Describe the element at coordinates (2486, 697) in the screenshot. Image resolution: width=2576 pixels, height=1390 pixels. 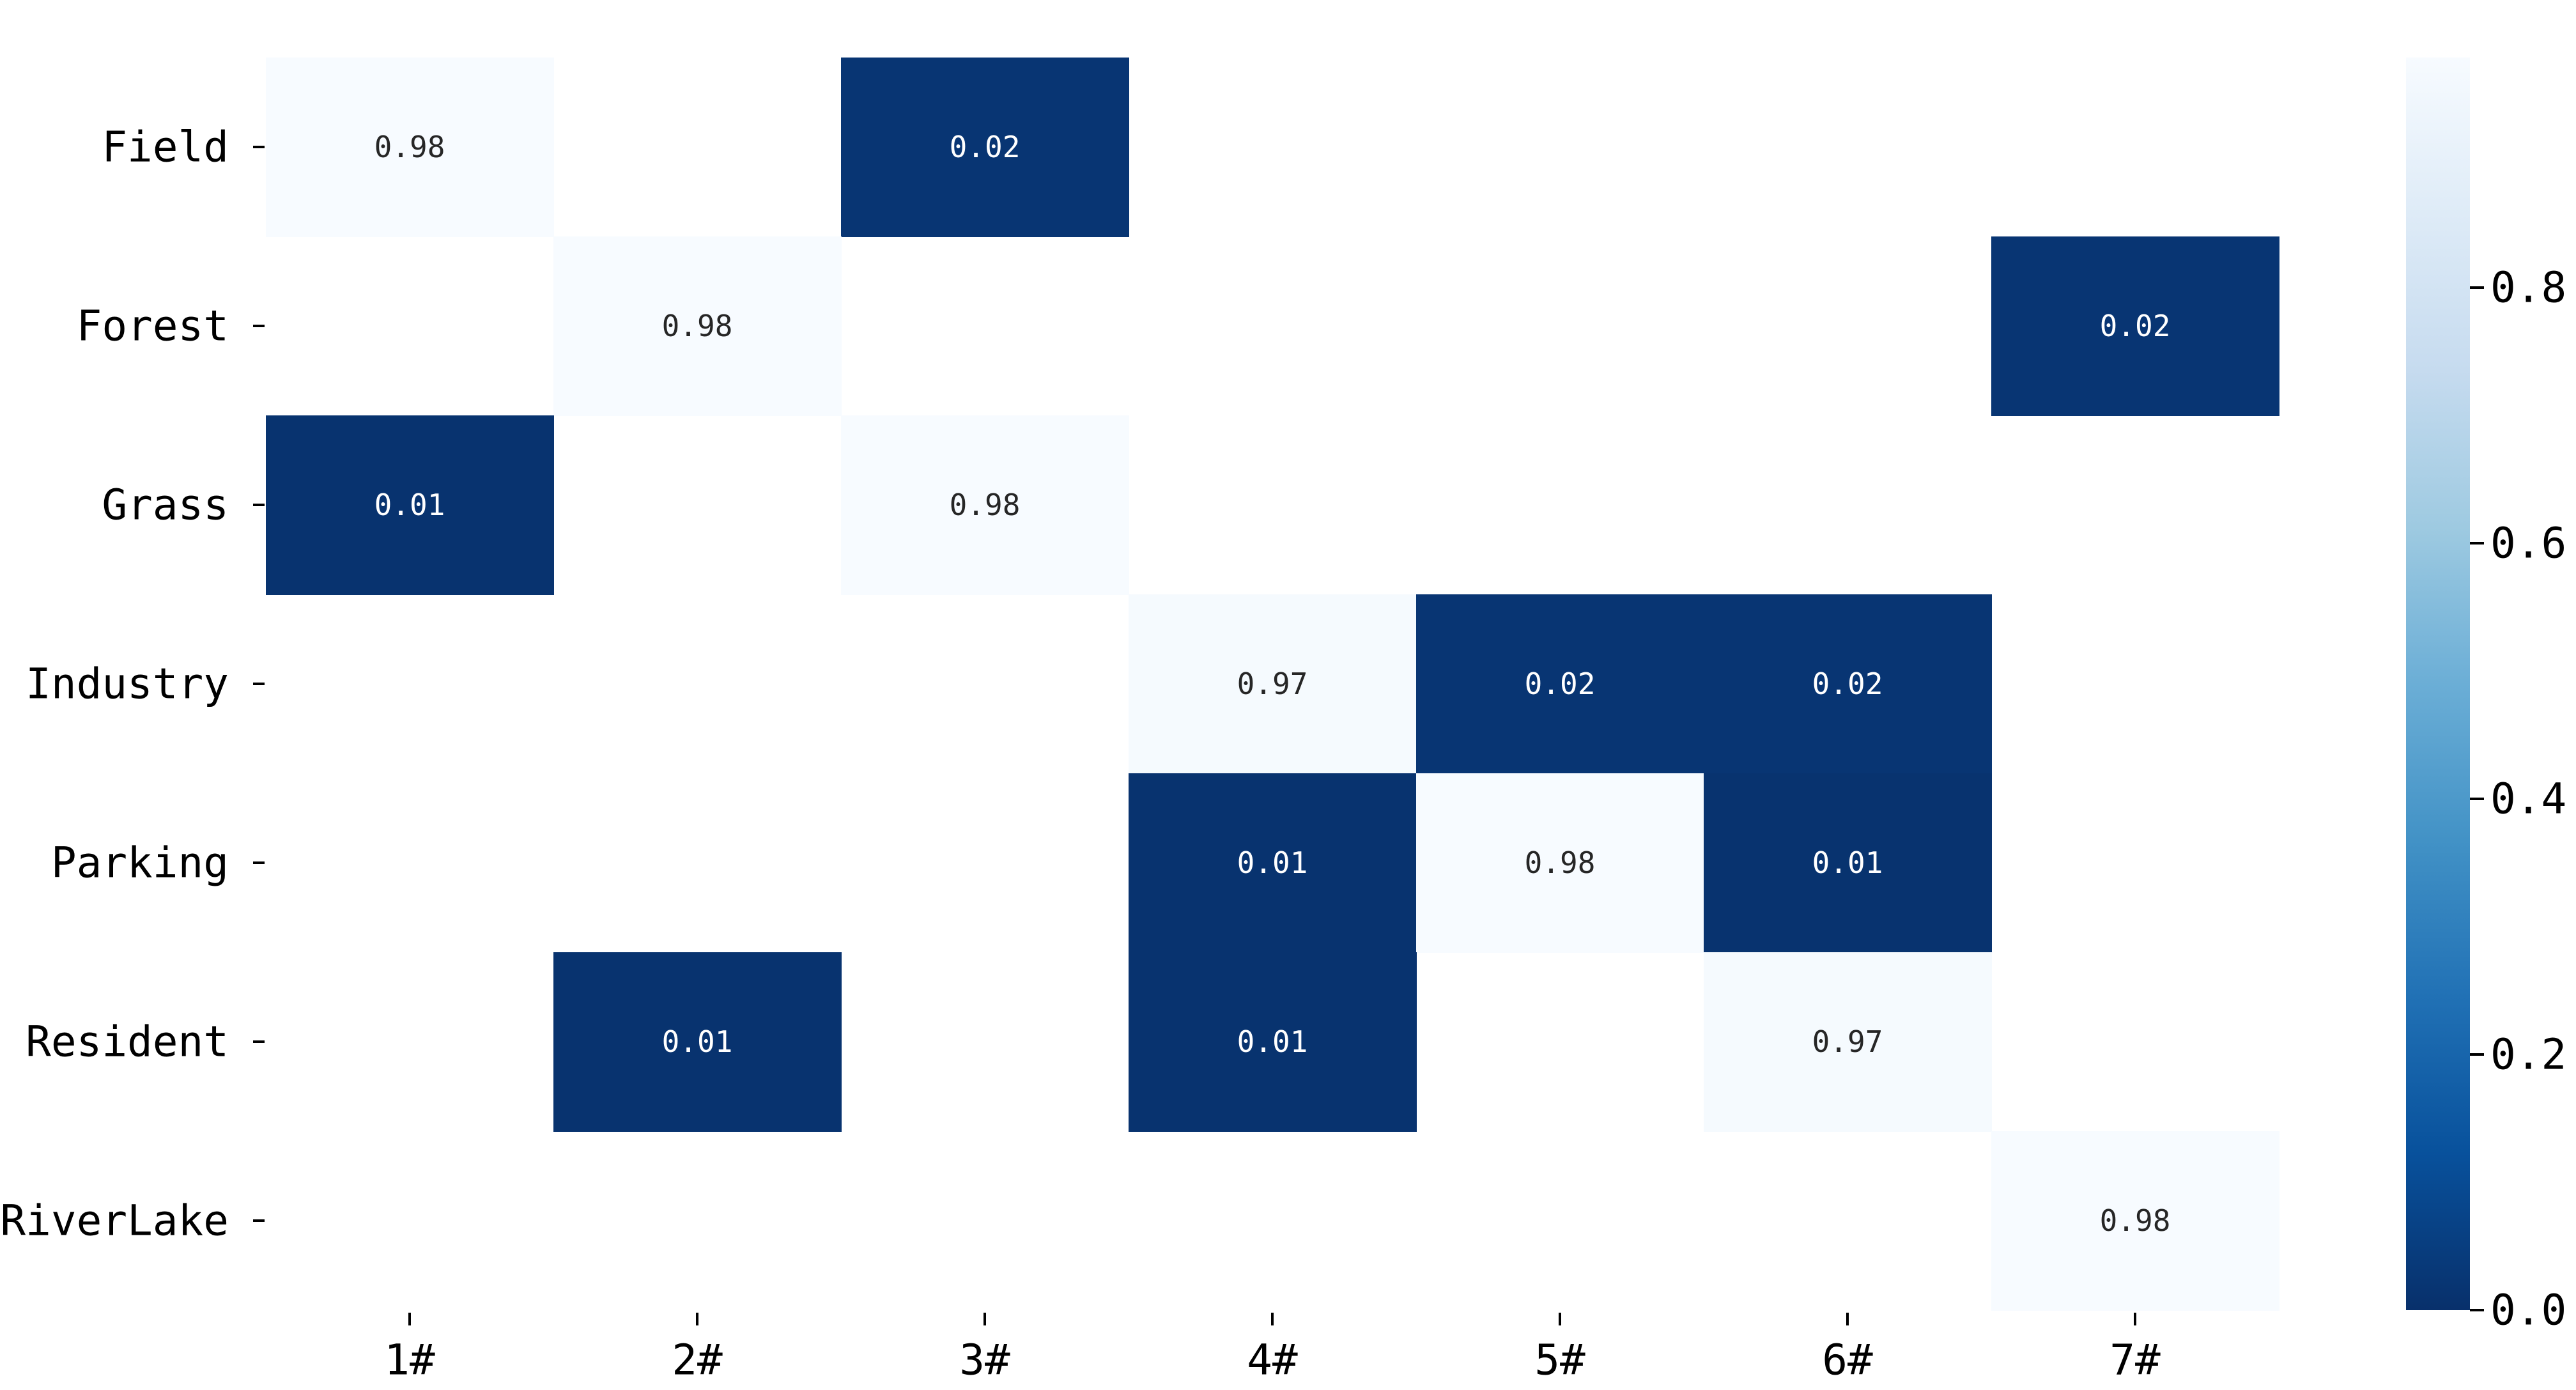
I see `colorbar: 0.0 0.2 0.4 0.6 0.8` at that location.